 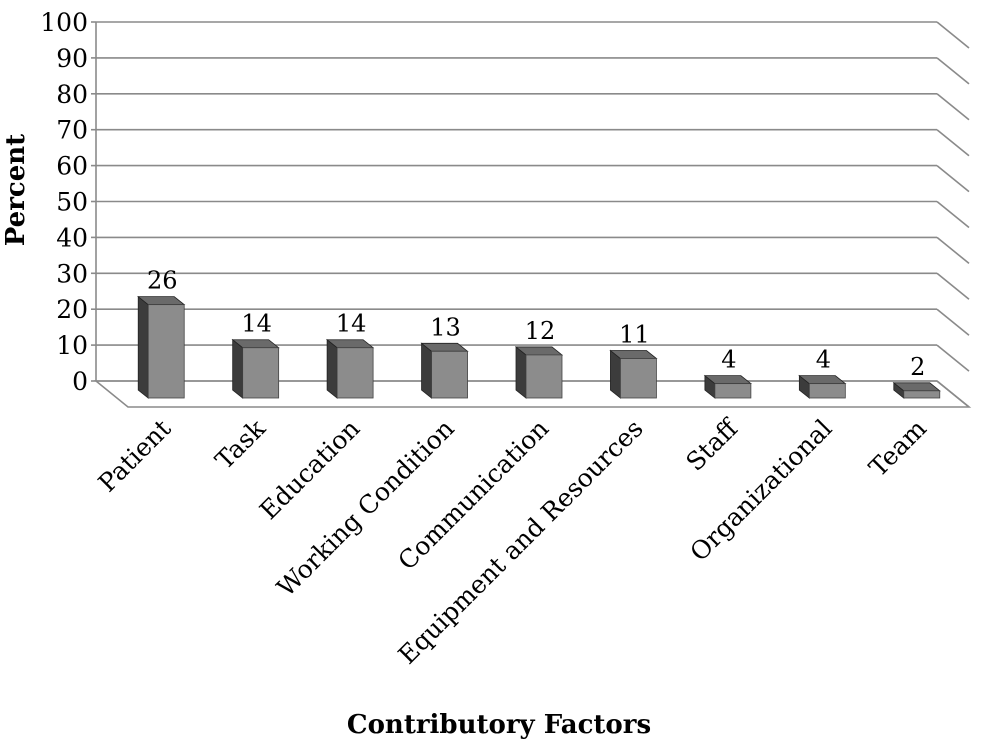 I want to click on y-tick-label: 0, so click(x=80, y=381).